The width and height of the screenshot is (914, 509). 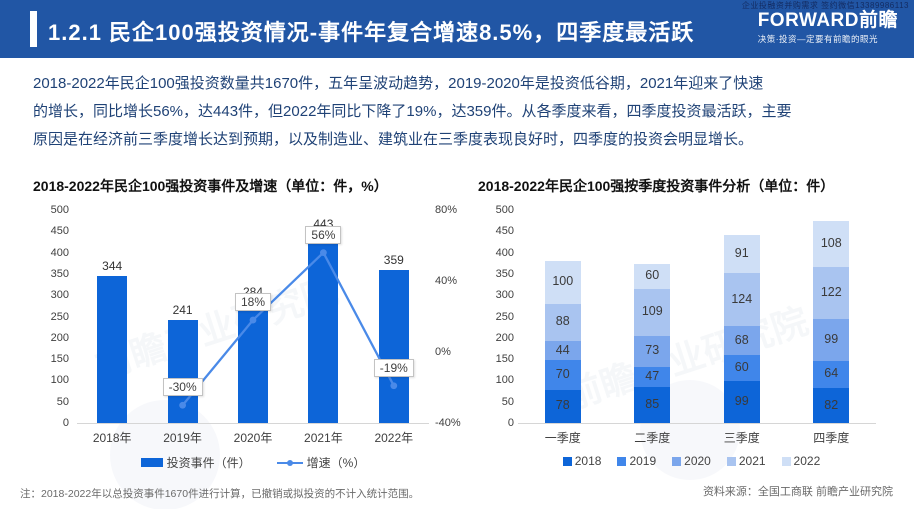 What do you see at coordinates (33, 29) in the screenshot?
I see `title-accent-bar` at bounding box center [33, 29].